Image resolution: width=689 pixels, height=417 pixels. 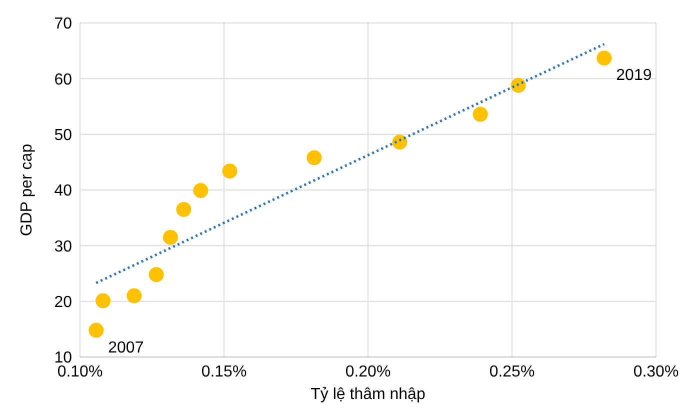 What do you see at coordinates (63, 191) in the screenshot?
I see `y-tick-label: 40` at bounding box center [63, 191].